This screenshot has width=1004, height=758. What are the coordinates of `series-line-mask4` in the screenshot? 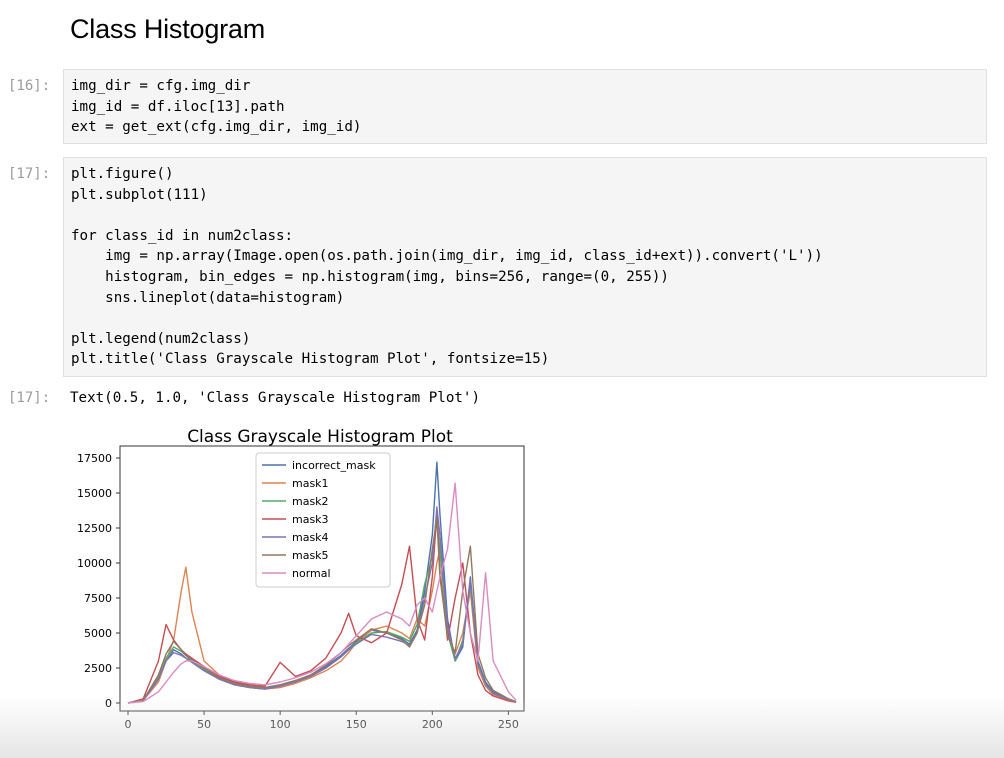 It's located at (322, 605).